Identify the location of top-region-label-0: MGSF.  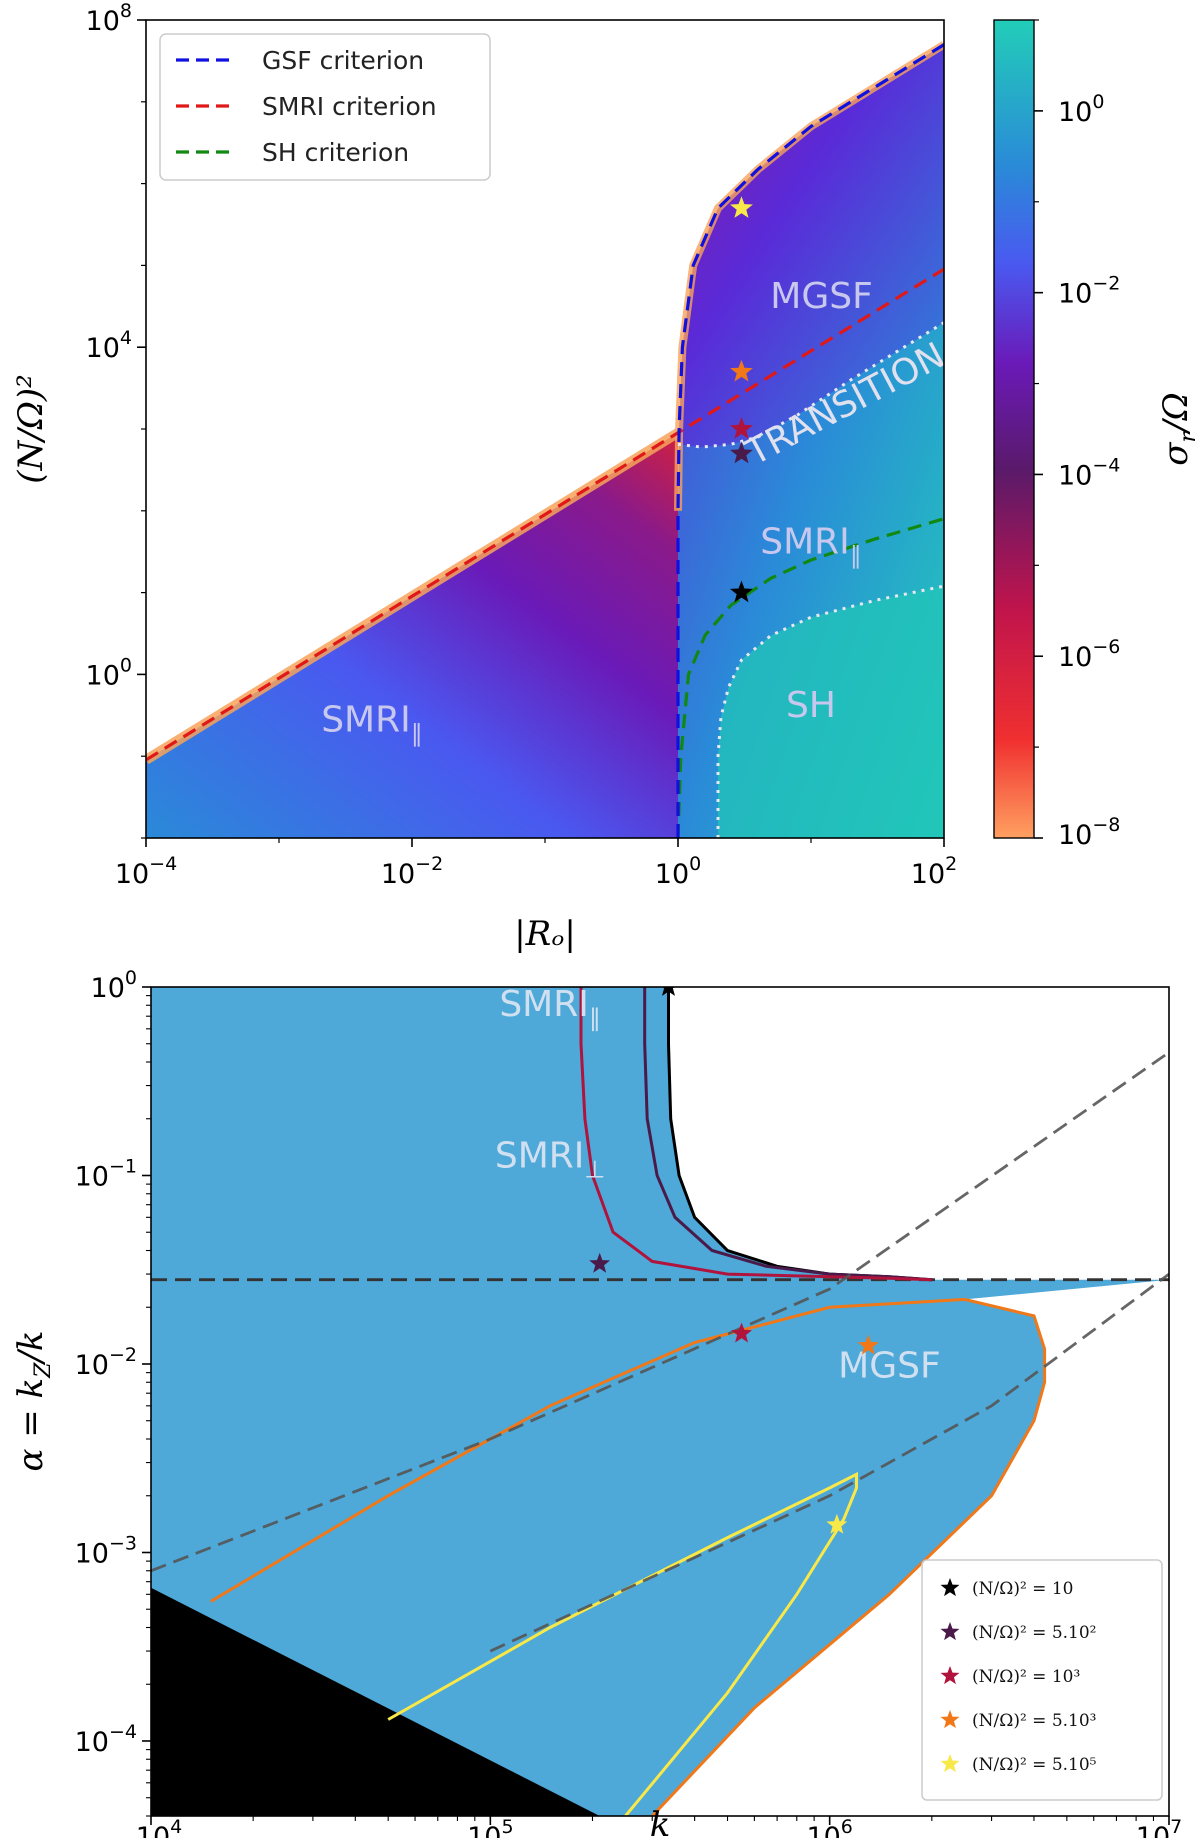
(821, 296).